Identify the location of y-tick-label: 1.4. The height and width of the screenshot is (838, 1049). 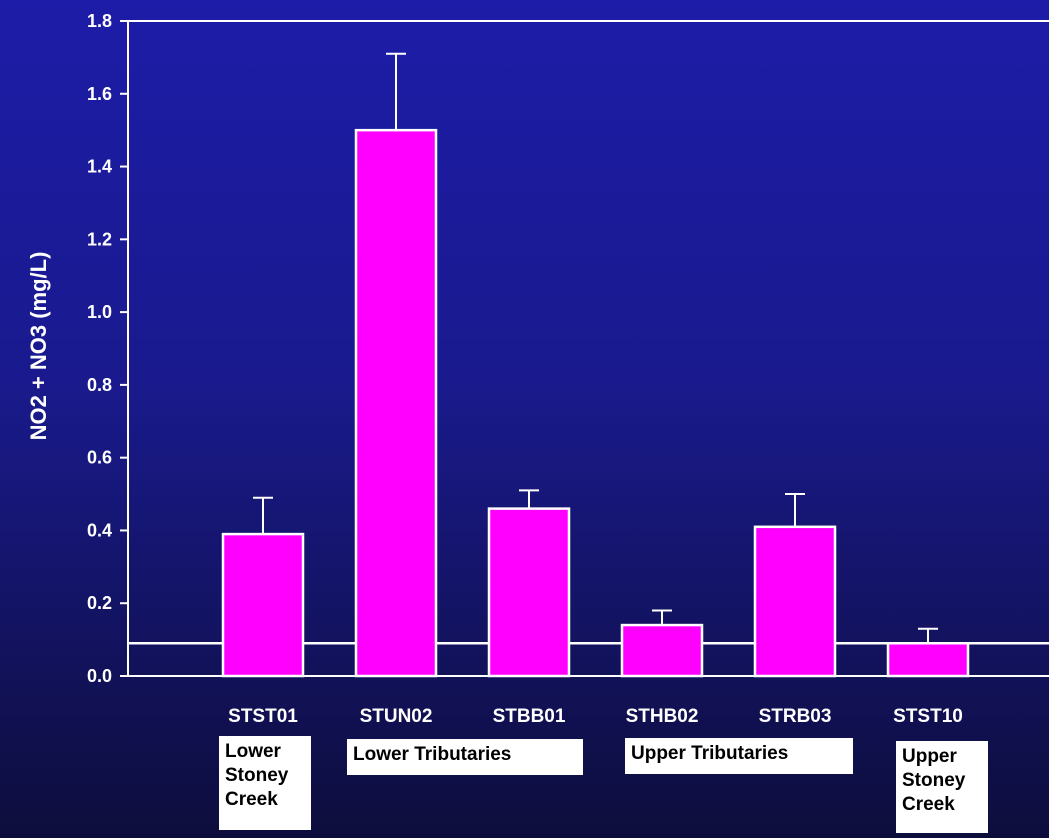
(99, 167).